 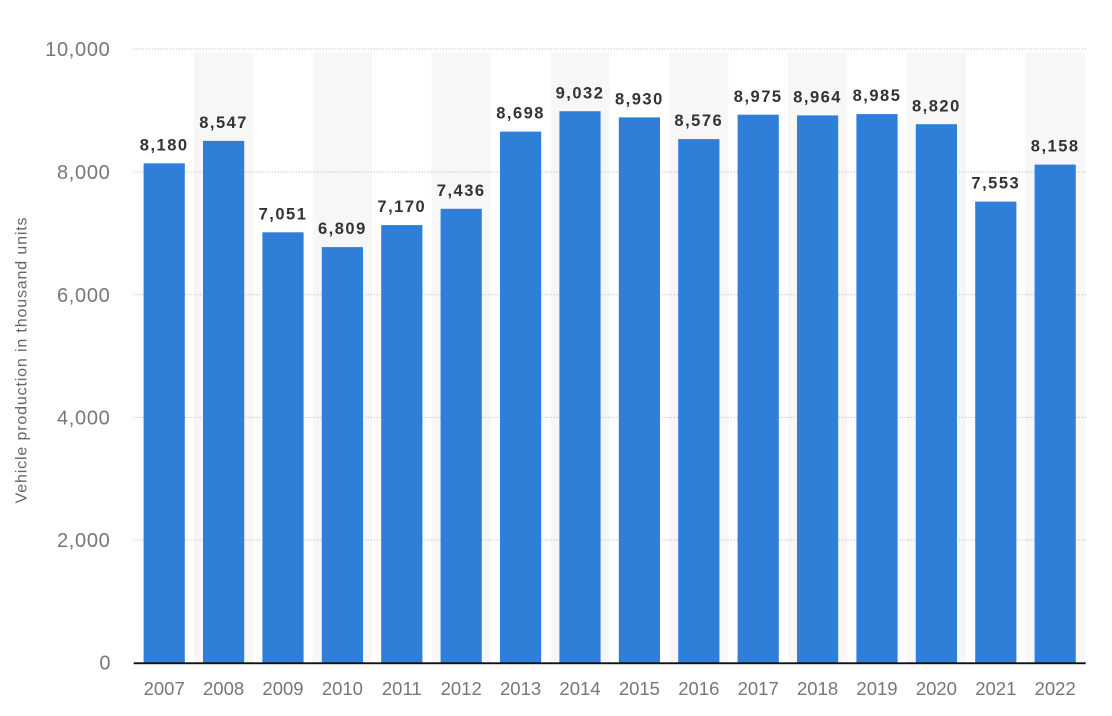 I want to click on svg-text: 8,698, so click(x=520, y=114).